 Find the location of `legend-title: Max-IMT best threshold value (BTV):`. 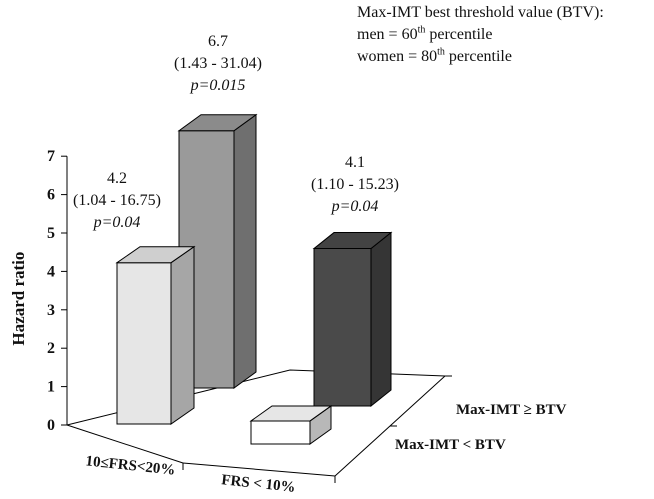

legend-title: Max-IMT best threshold value (BTV): is located at coordinates (480, 12).